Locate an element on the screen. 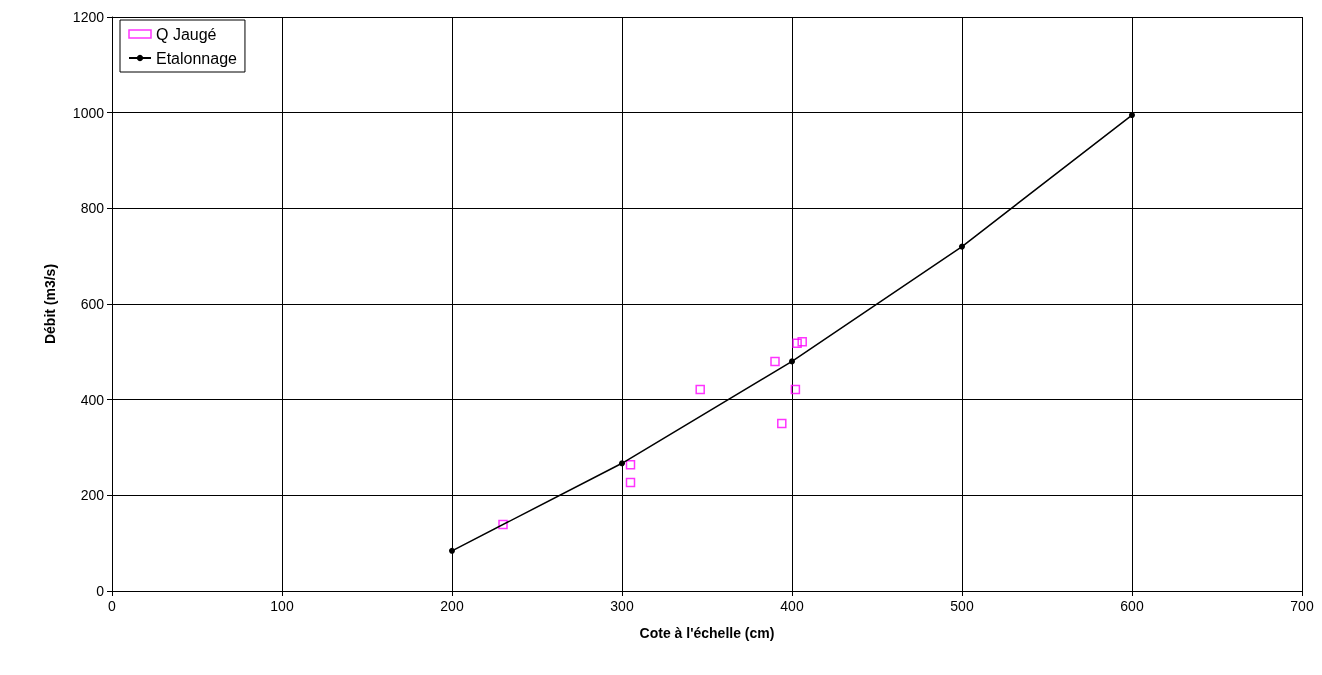  y-tick-label: 400 is located at coordinates (92, 399).